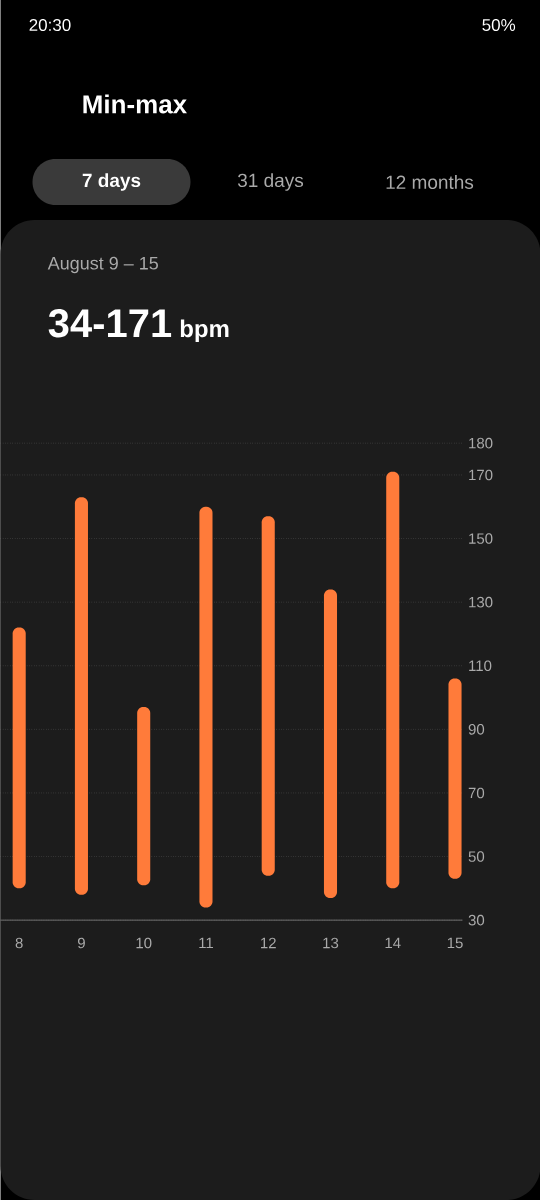 The width and height of the screenshot is (540, 1200). I want to click on x-tick-label: 9, so click(81, 943).